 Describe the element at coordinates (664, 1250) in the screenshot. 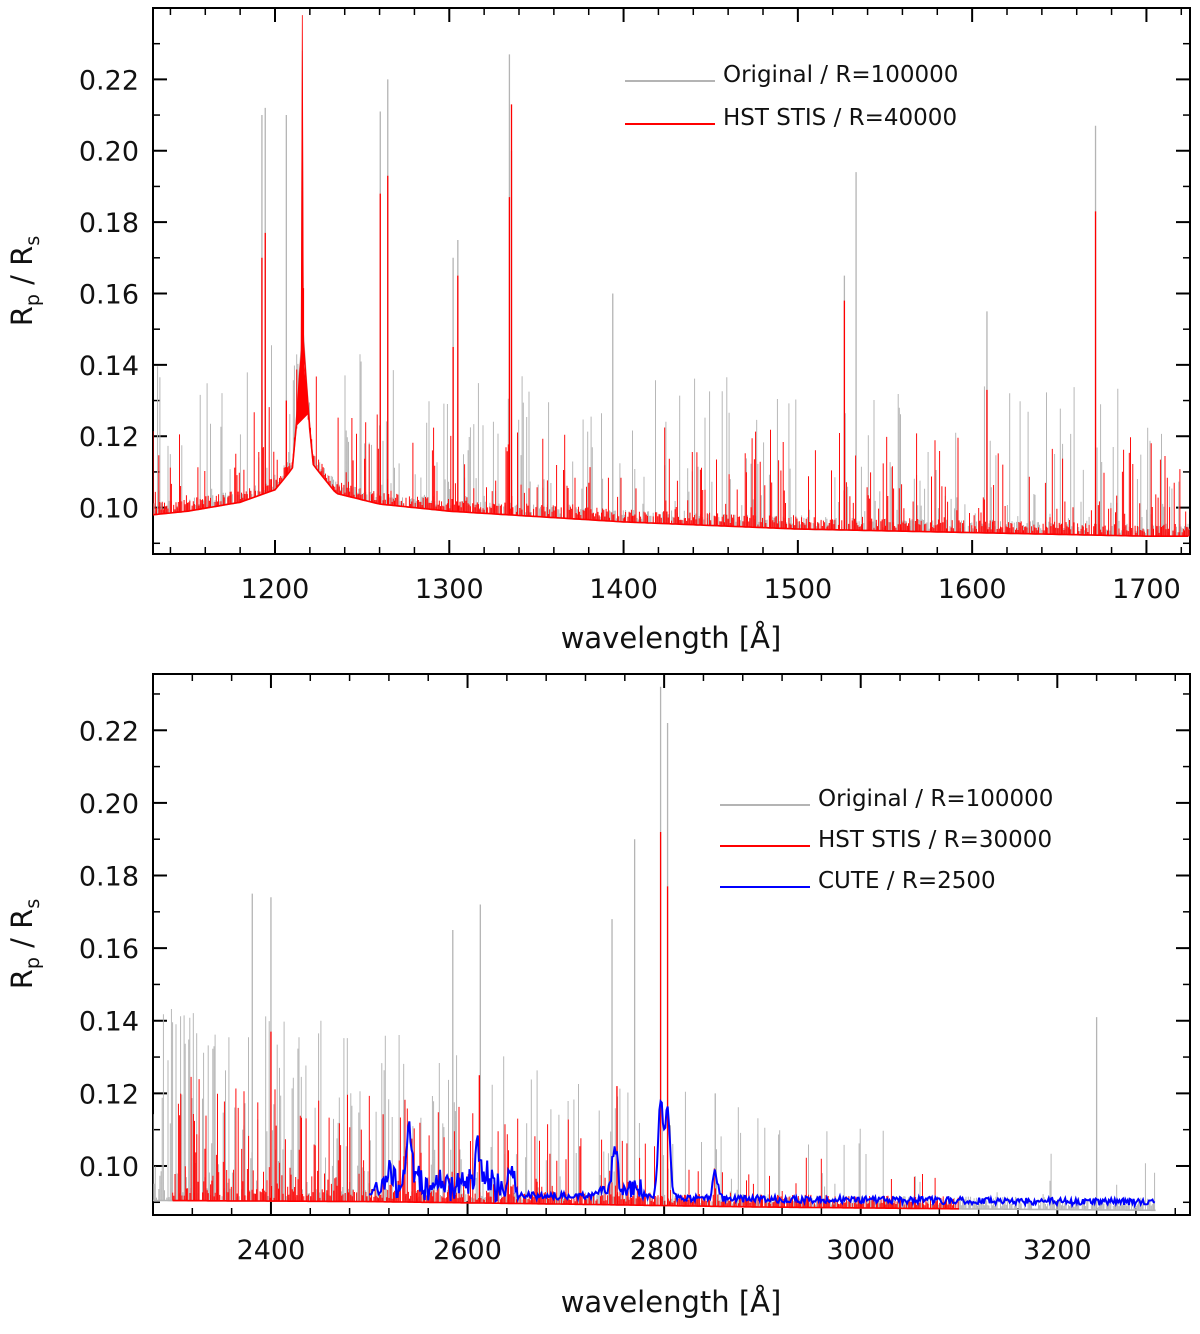

I see `x-tick-label: 2800` at that location.